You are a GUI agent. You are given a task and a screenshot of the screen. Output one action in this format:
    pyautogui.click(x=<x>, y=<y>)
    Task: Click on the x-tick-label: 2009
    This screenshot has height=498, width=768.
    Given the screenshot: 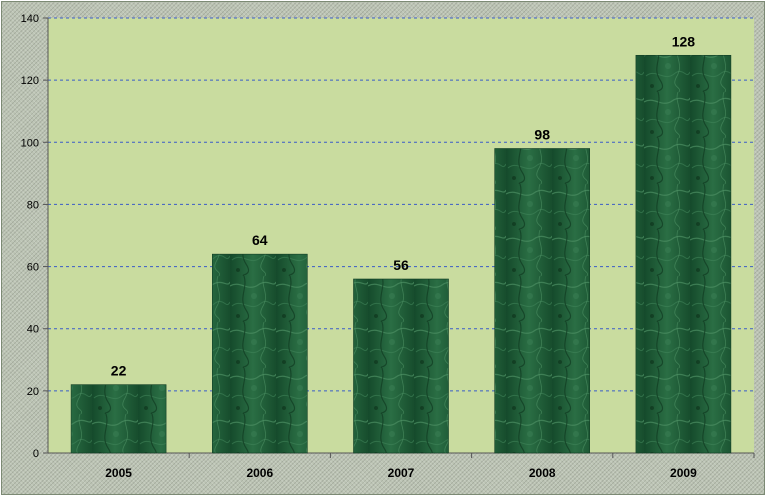 What is the action you would take?
    pyautogui.click(x=683, y=473)
    